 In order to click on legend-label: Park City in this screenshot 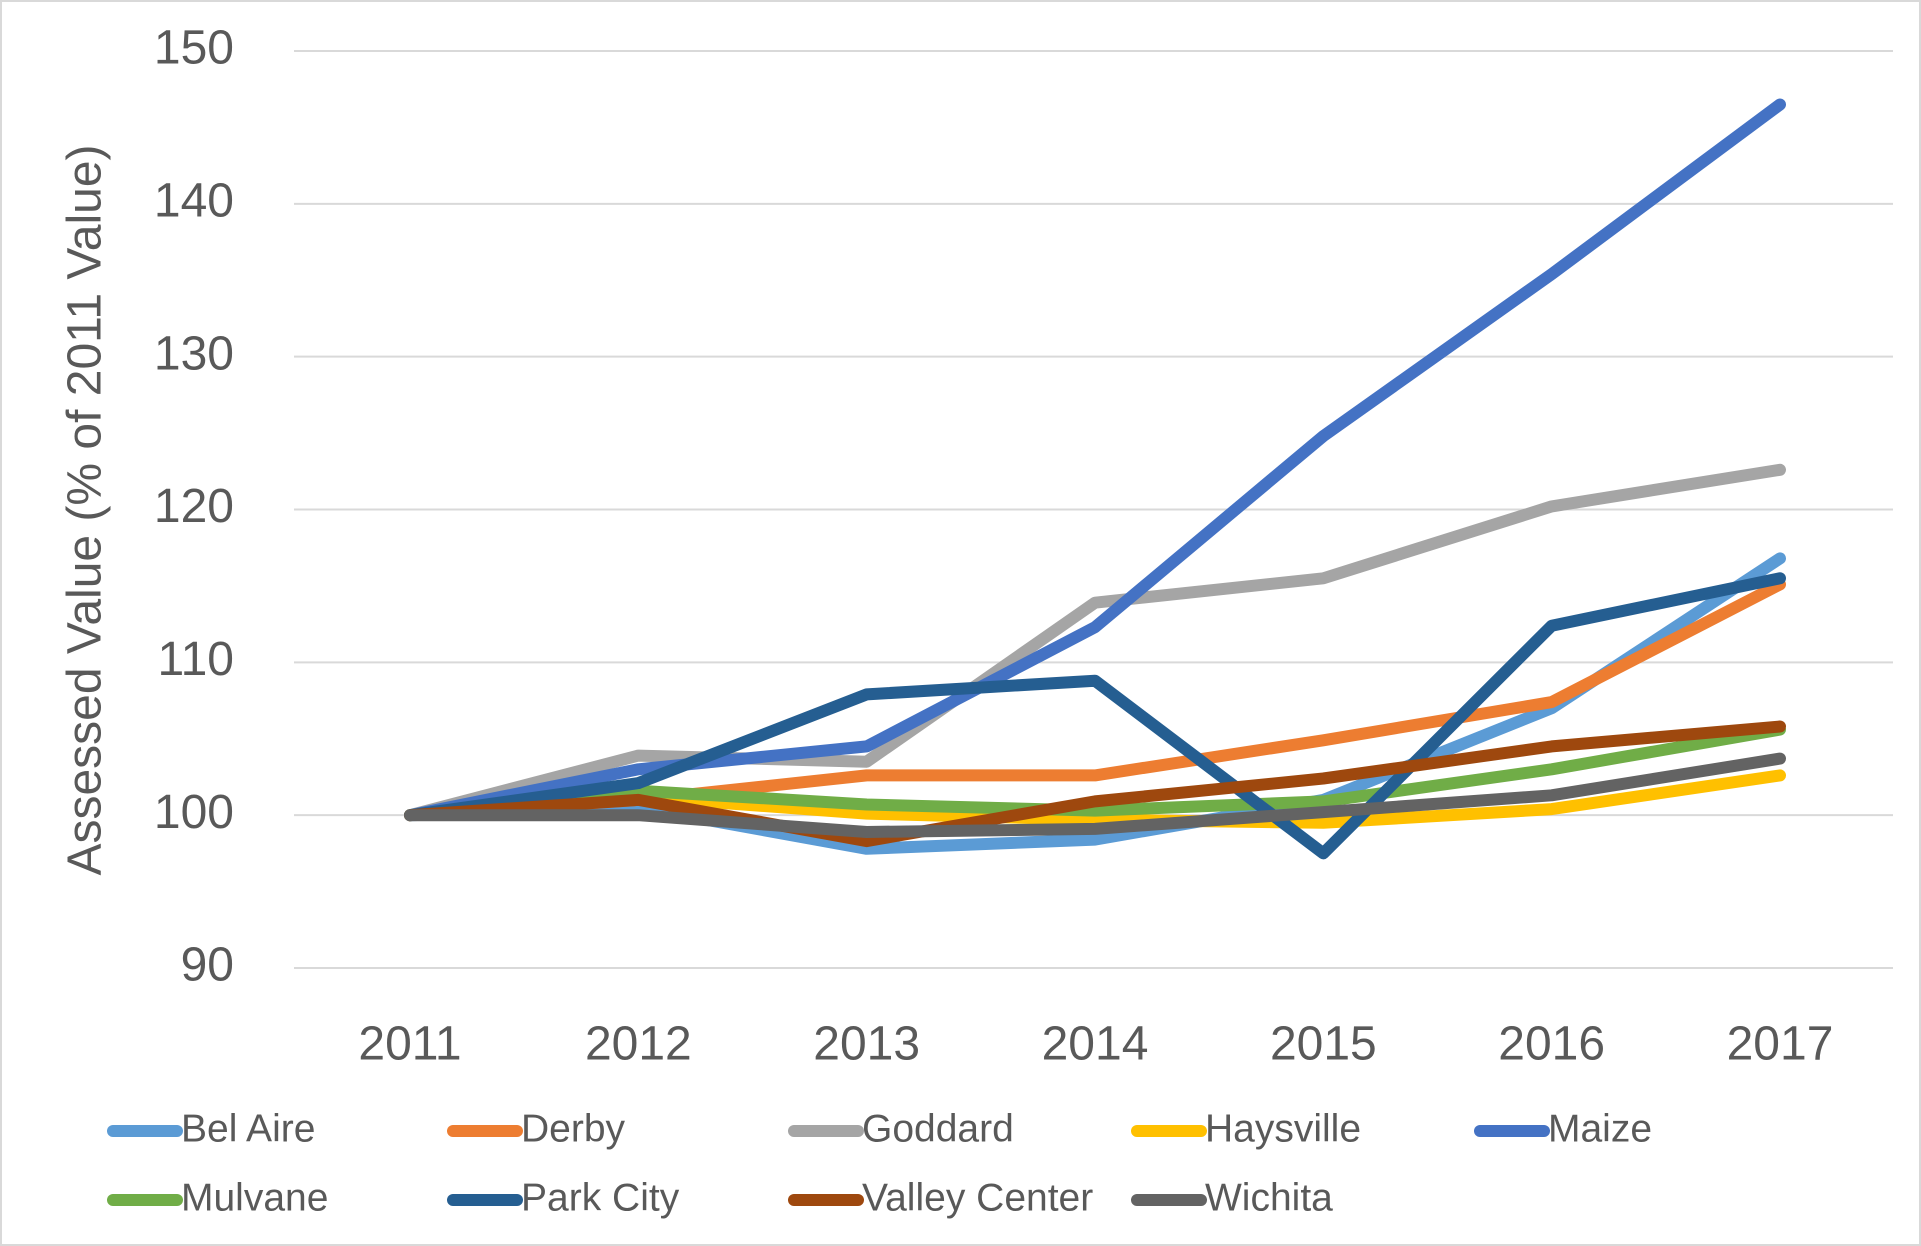, I will do `click(600, 1197)`.